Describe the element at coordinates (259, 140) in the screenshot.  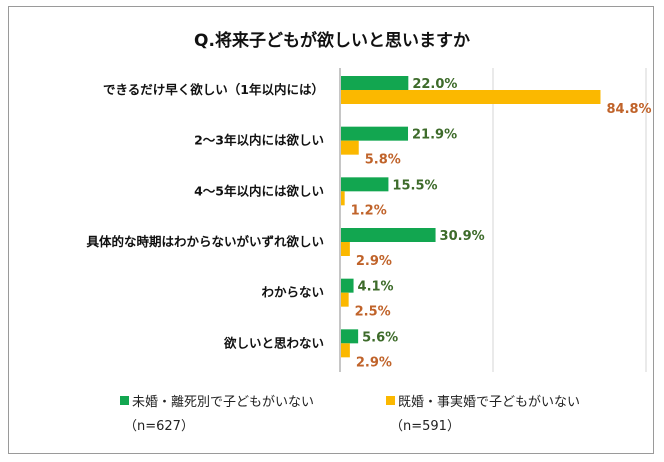
I see `category-label: 2～3年以内には欲しい` at that location.